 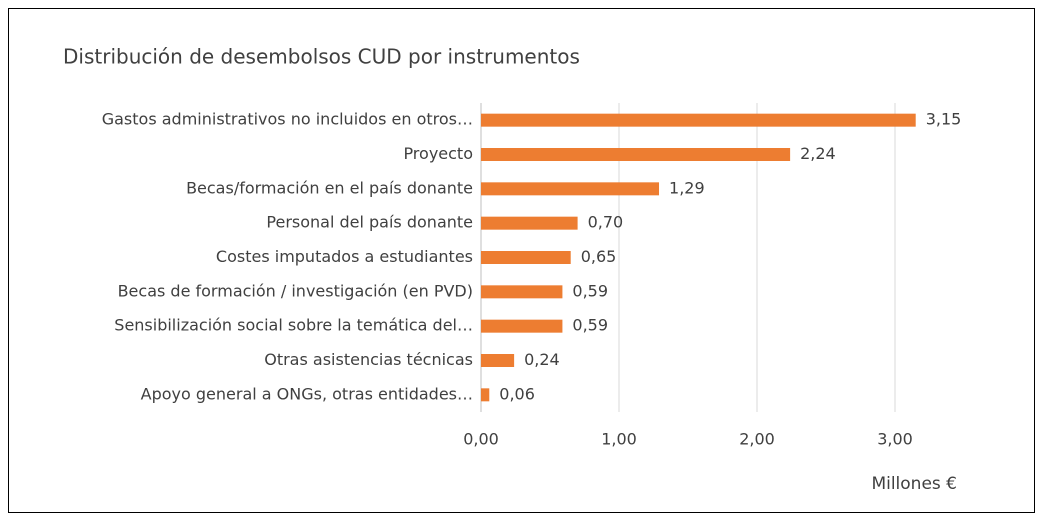 I want to click on y-tick-label: Becas/formación en el país donante, so click(x=329, y=187).